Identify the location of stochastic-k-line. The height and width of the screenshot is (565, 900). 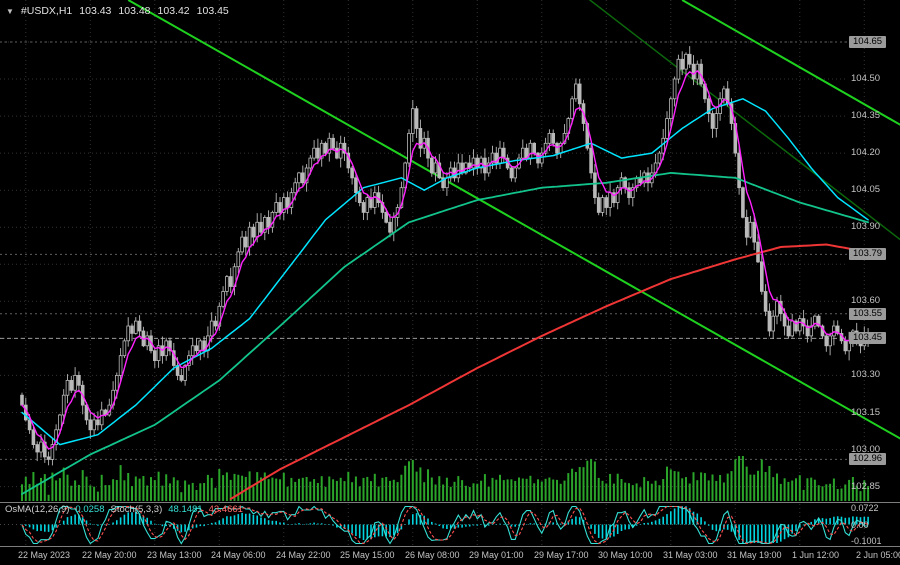
(445, 525).